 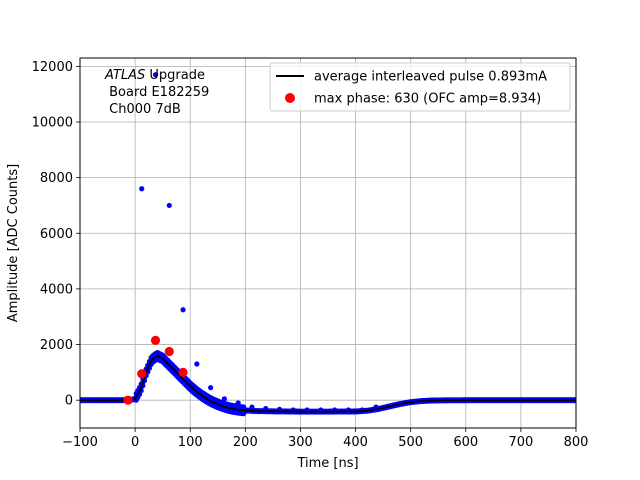 I want to click on x-tick-label: 700, so click(x=520, y=442).